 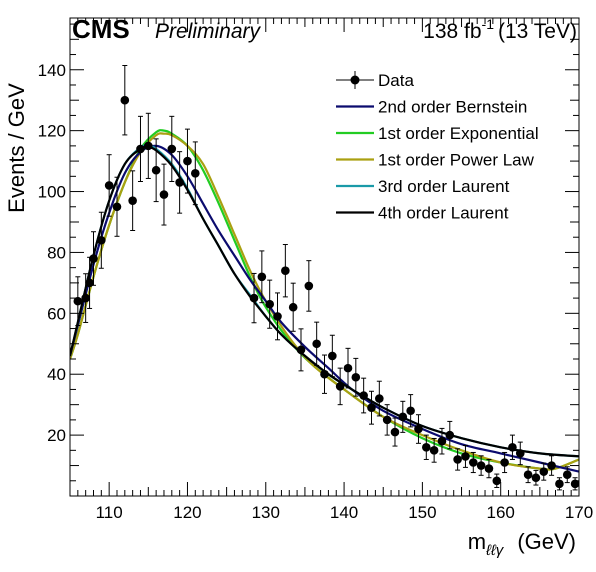 I want to click on legend-item: 1st order Exponential, so click(x=437, y=133).